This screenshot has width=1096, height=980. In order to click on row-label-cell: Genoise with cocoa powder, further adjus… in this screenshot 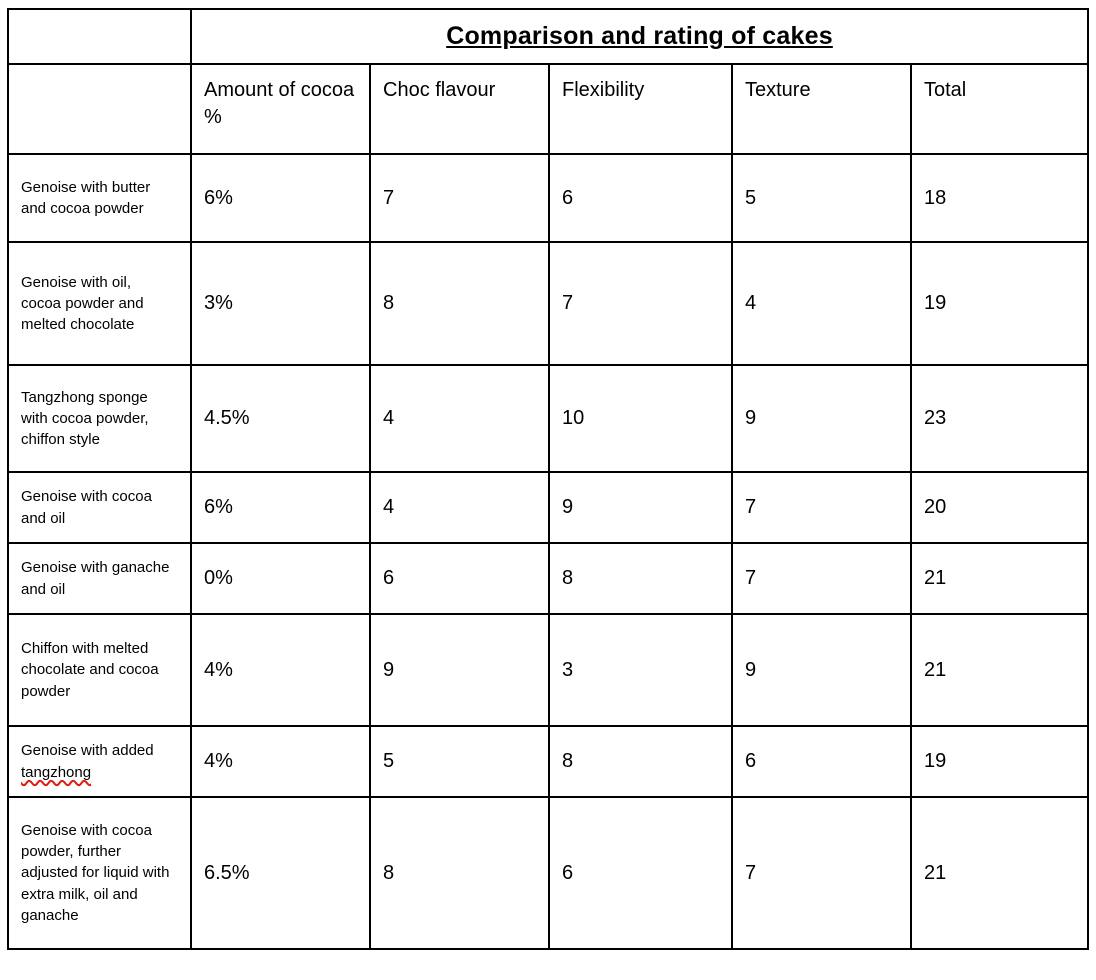, I will do `click(99, 873)`.